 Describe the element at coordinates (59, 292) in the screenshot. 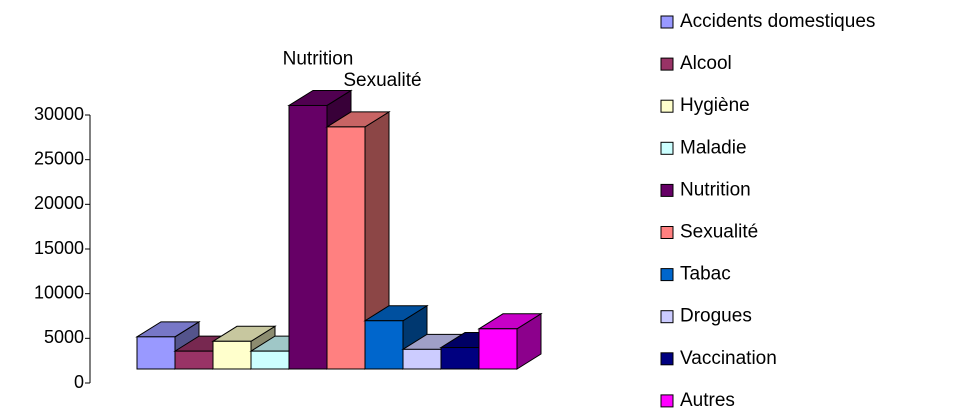

I see `y-tick-label: 10000` at that location.